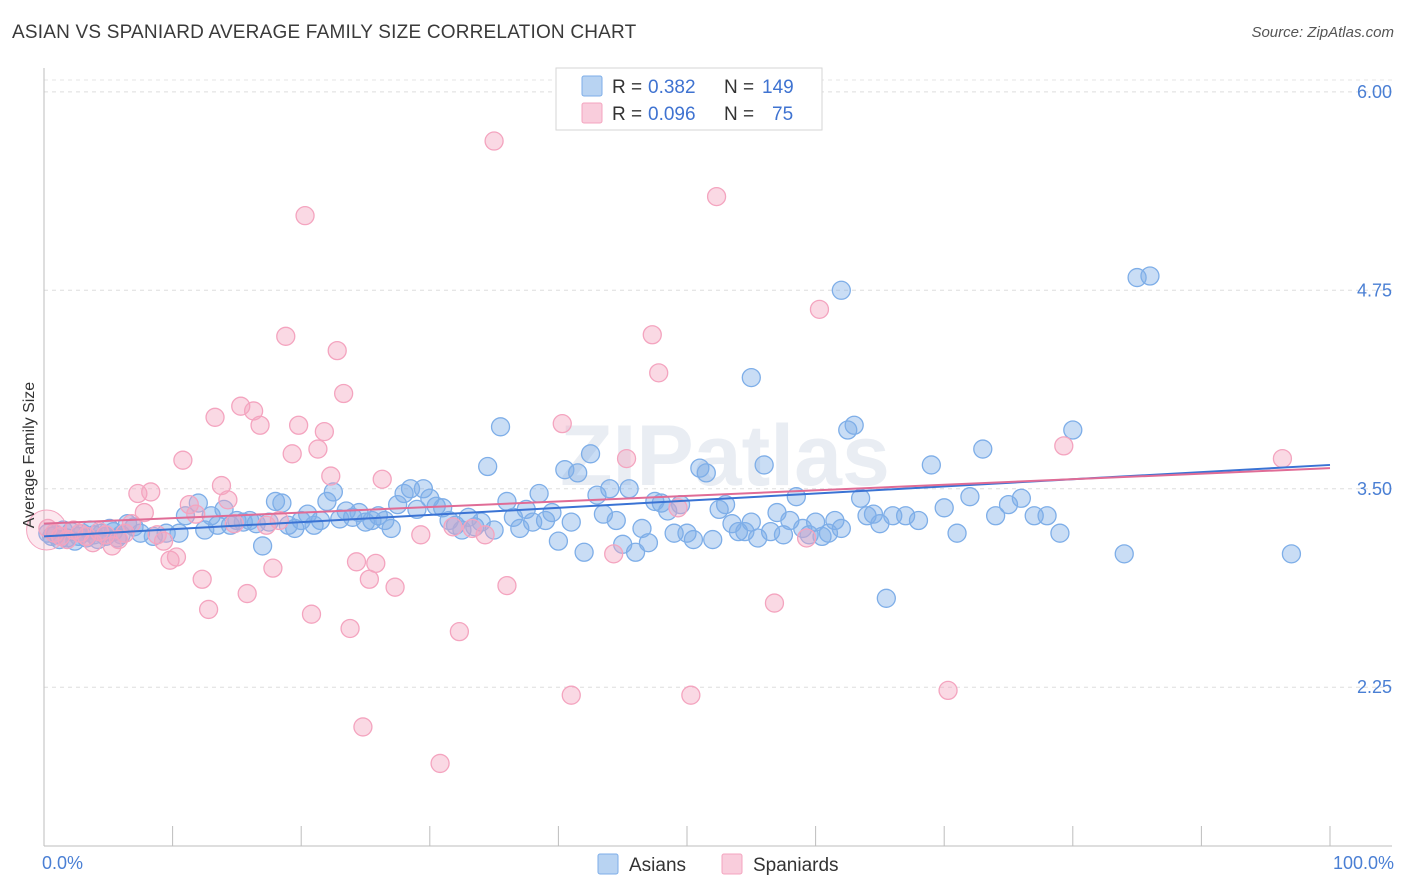 This screenshot has height=892, width=1406. Describe the element at coordinates (627, 114) in the screenshot. I see `legend-r-label-spaniards: R =` at that location.